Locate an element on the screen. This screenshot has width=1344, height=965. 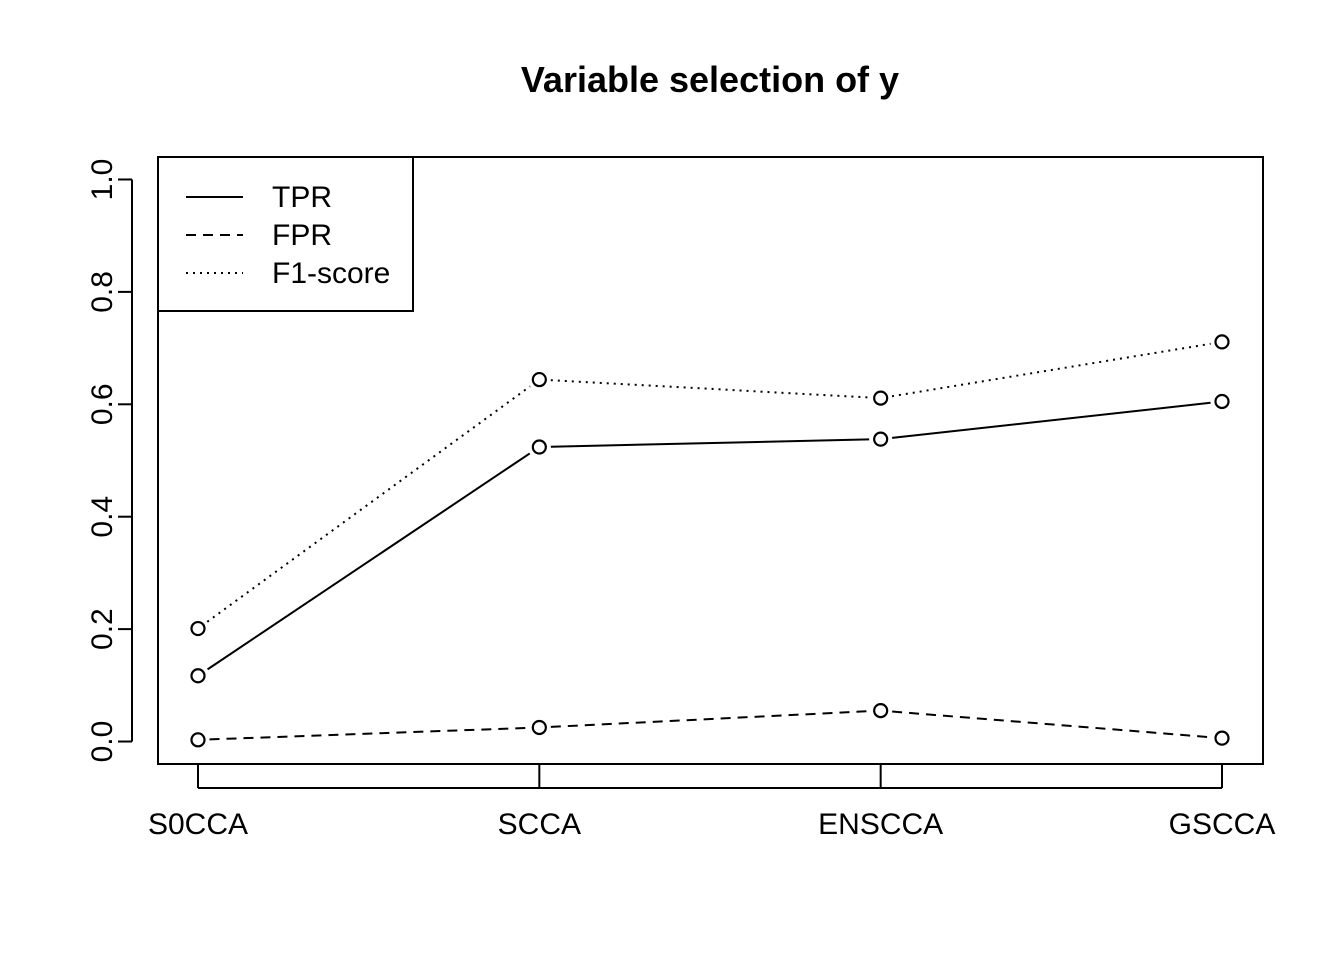
legend: TPR FPR F1-score is located at coordinates (285, 234).